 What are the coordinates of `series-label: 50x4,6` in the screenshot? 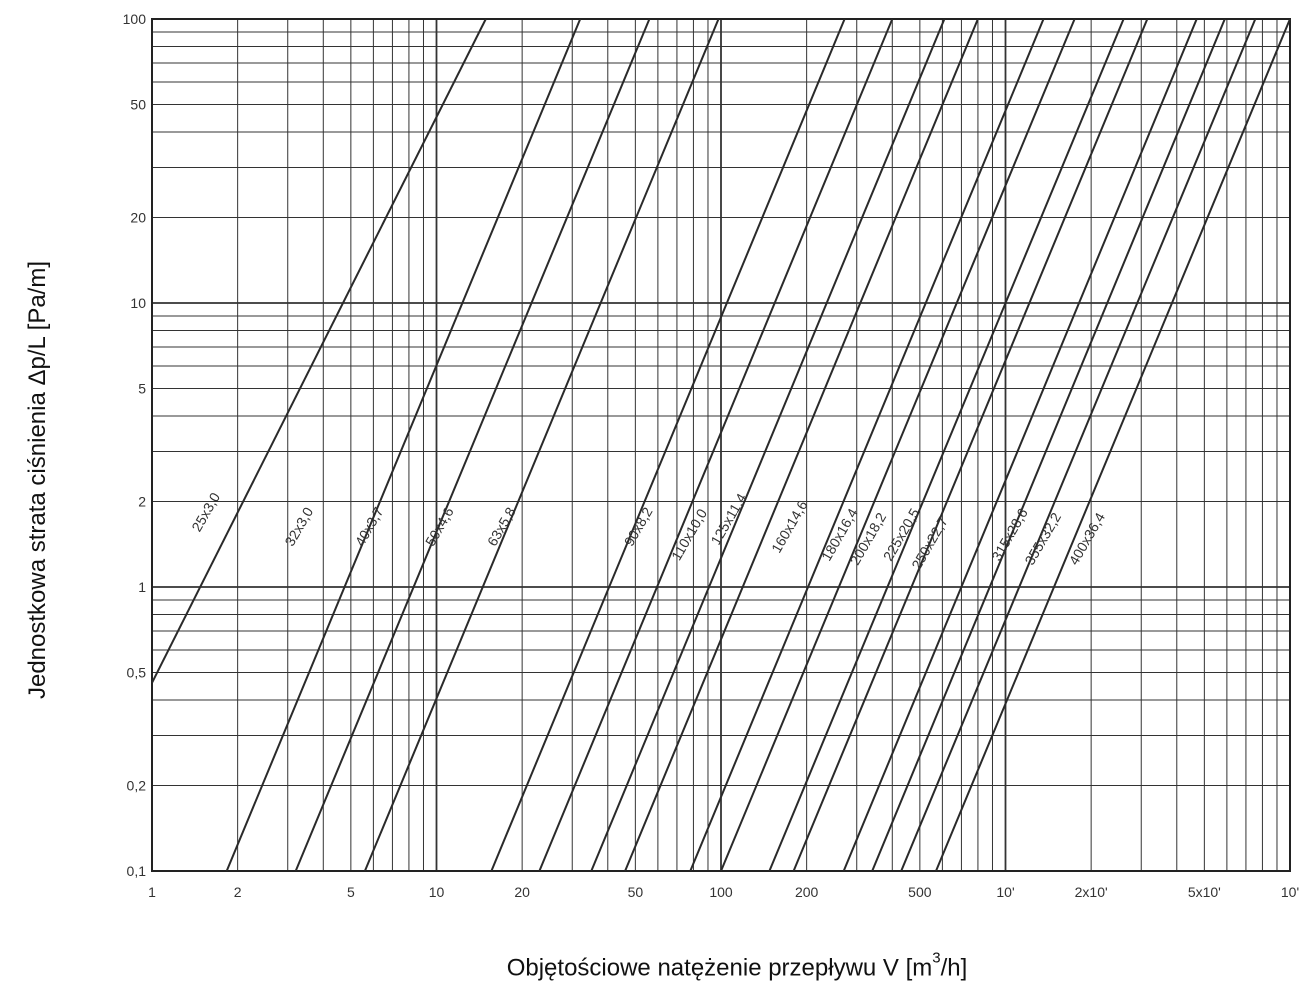 It's located at (439, 526).